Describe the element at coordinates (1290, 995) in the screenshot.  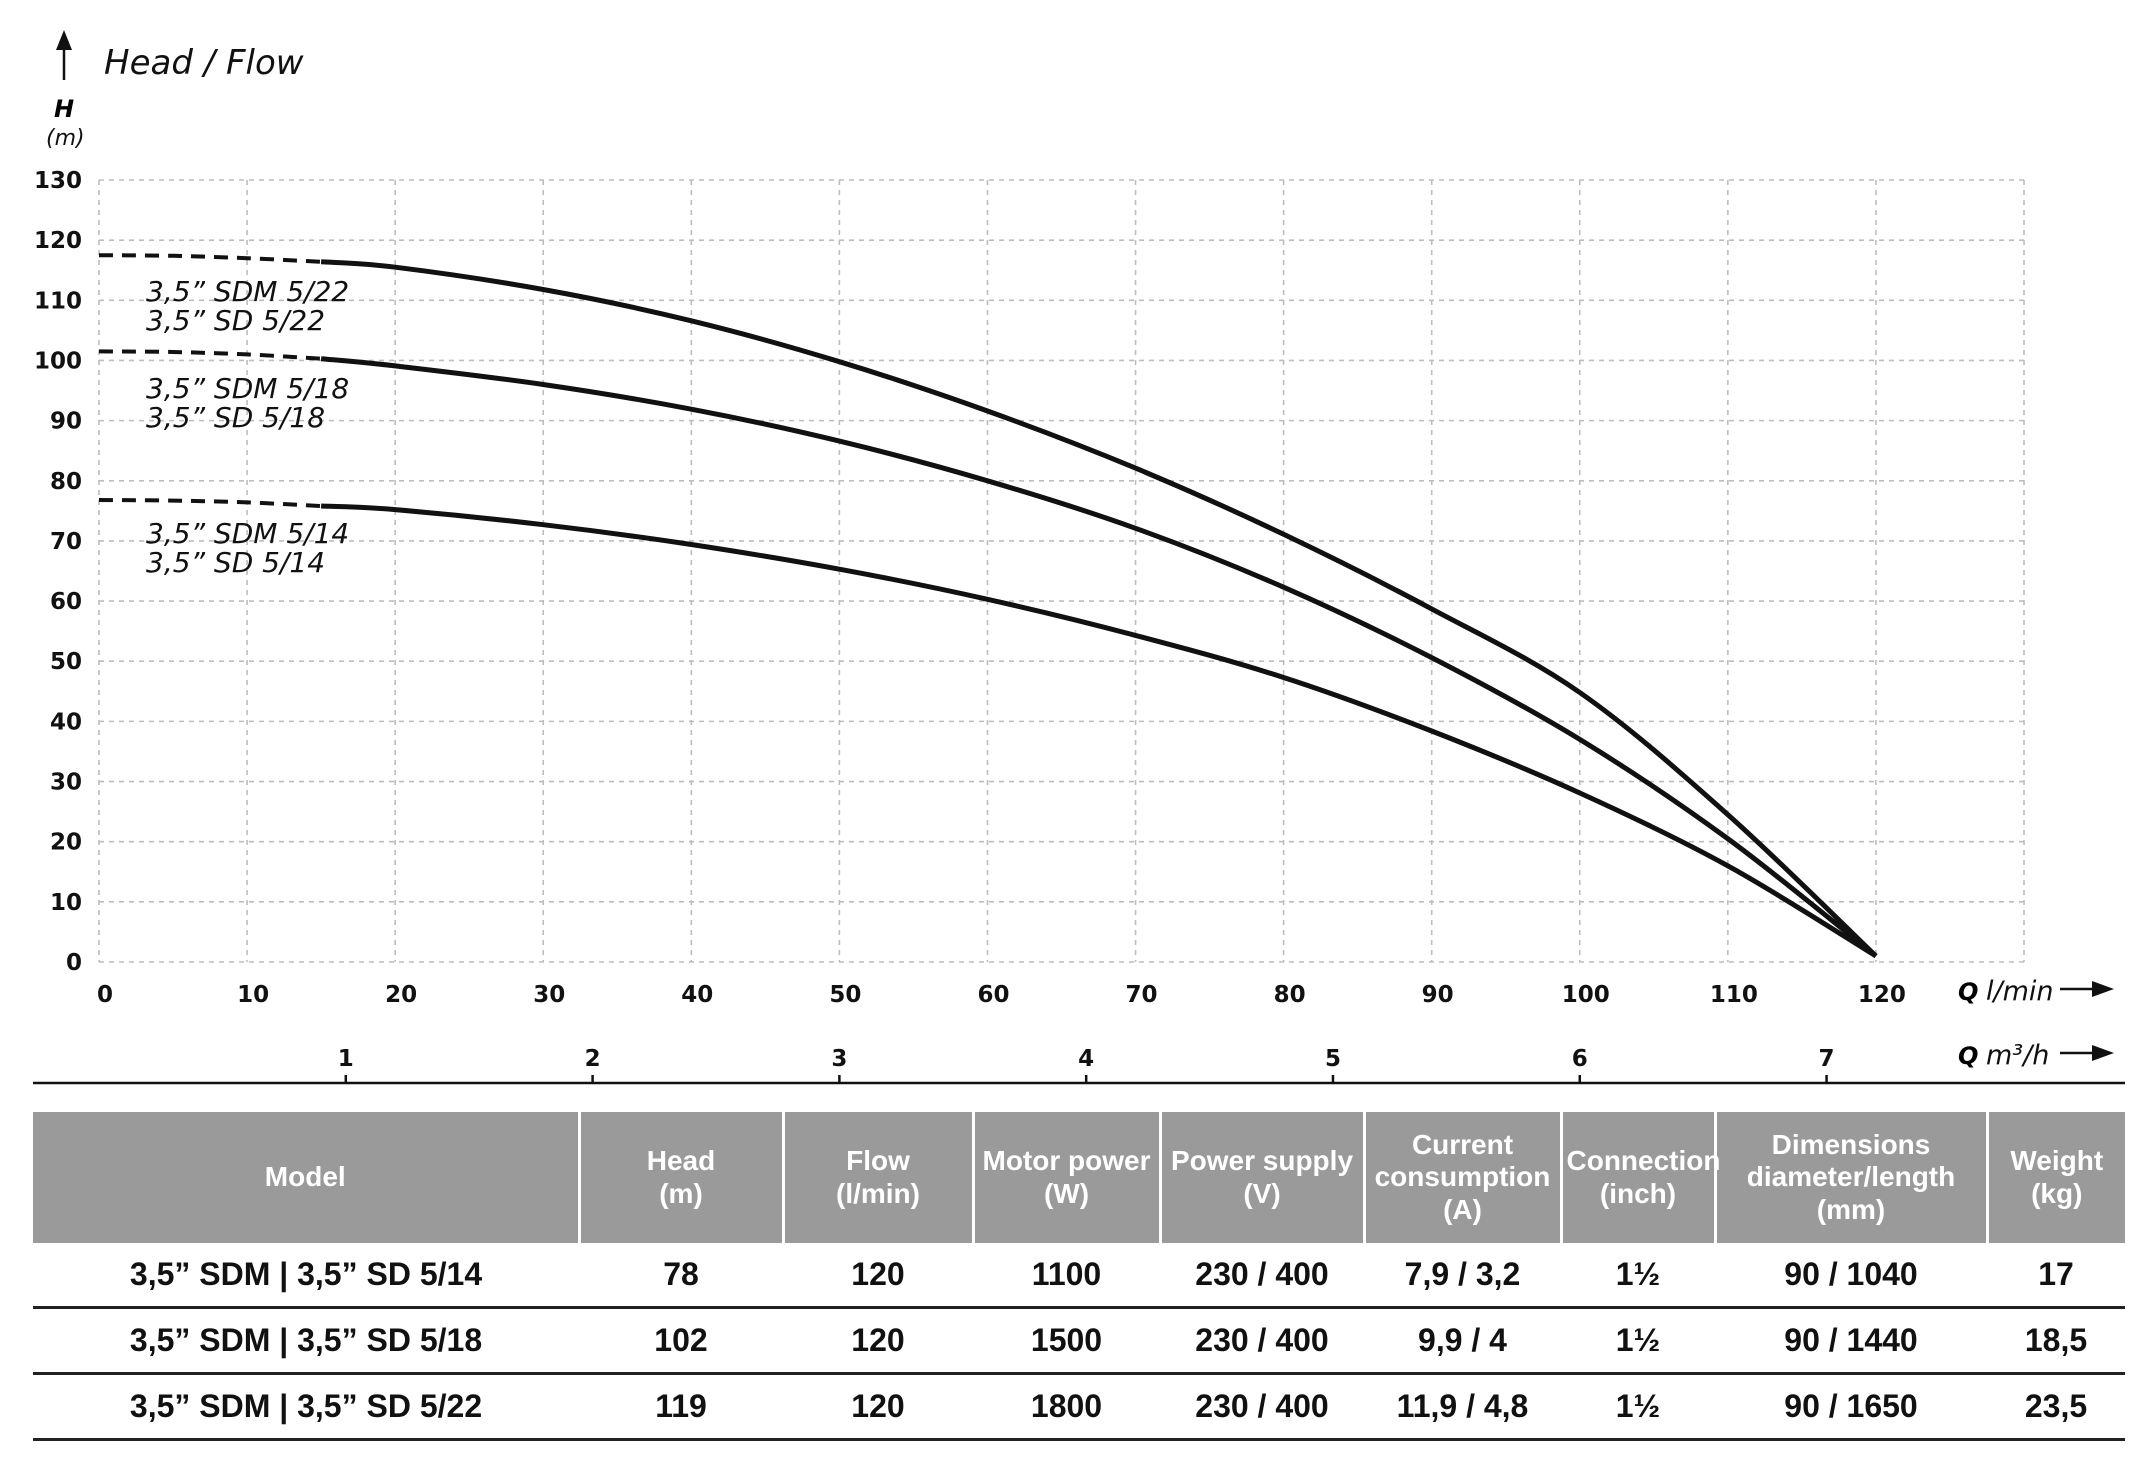
I see `x-tick-label: 80` at that location.